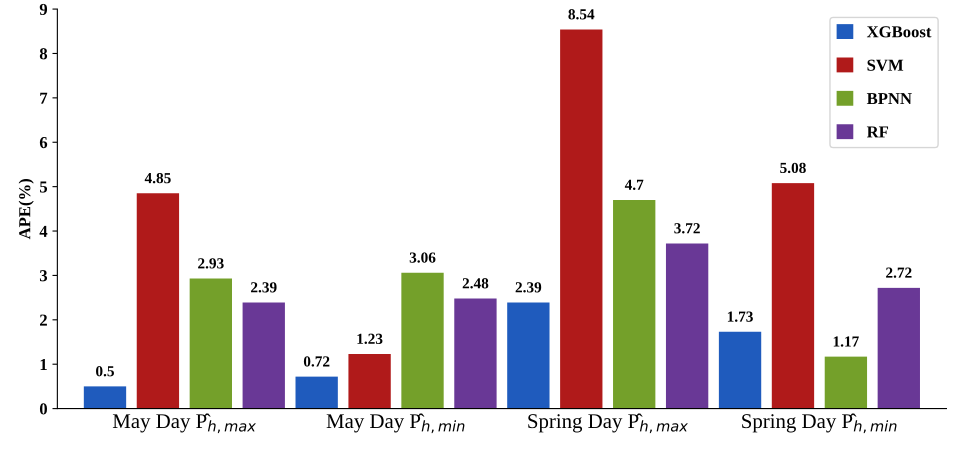  I want to click on data-label: 5.08, so click(793, 168).